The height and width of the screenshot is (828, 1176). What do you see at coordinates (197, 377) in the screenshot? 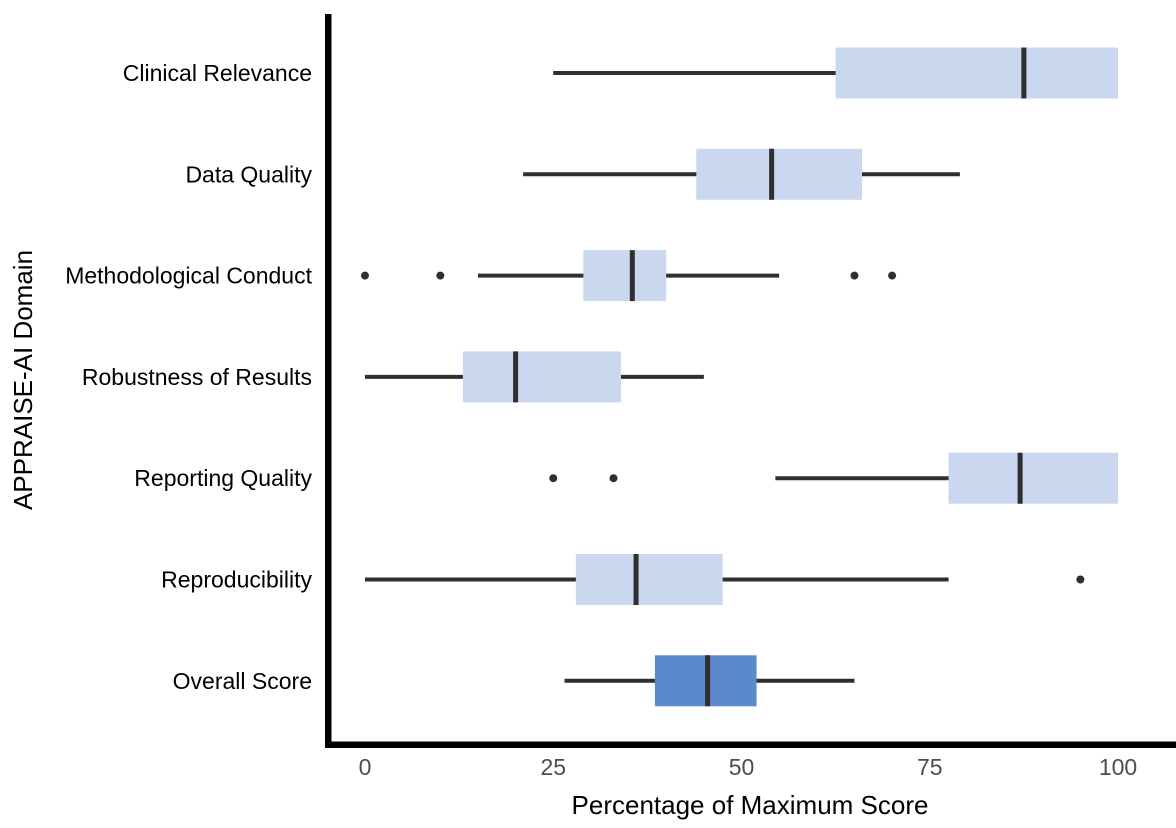
I see `category-label-robustness-of-results: Robustness of Results` at bounding box center [197, 377].